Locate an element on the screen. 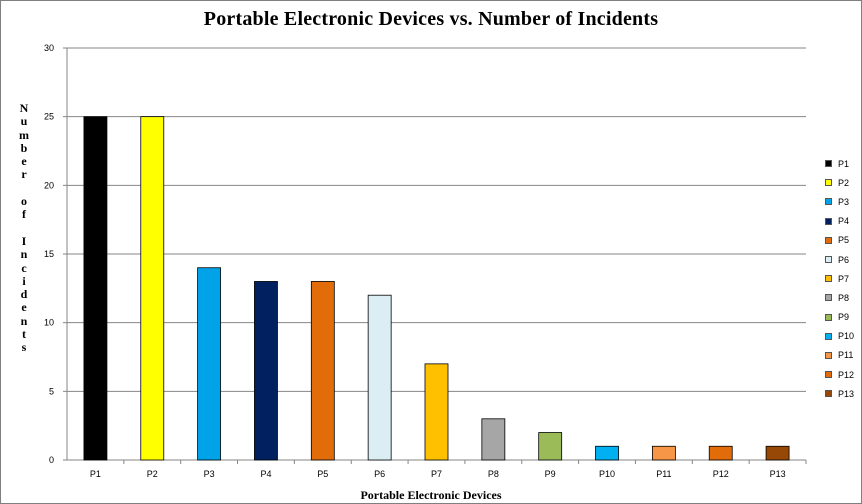 The width and height of the screenshot is (862, 504). legend-label: P6 is located at coordinates (844, 259).